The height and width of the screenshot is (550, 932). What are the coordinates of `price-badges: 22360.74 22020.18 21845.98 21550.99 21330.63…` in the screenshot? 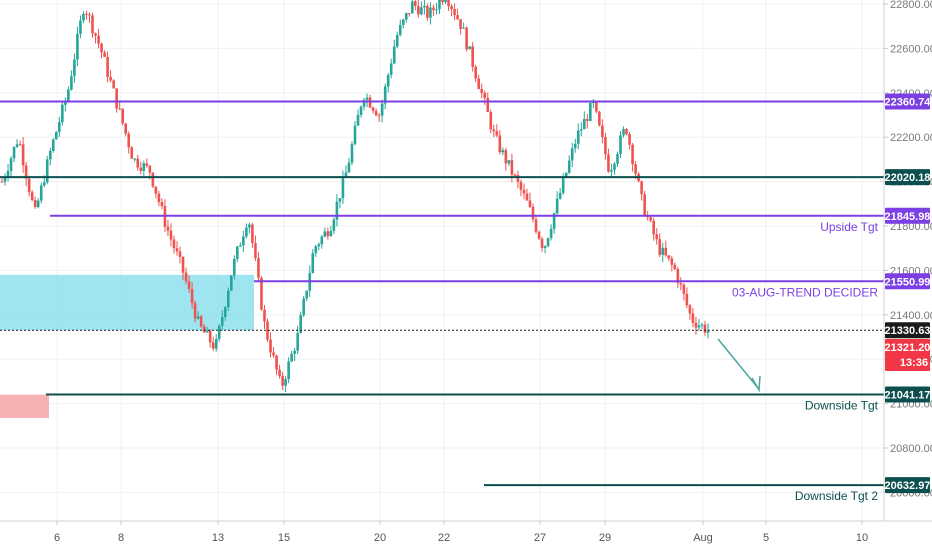 It's located at (908, 293).